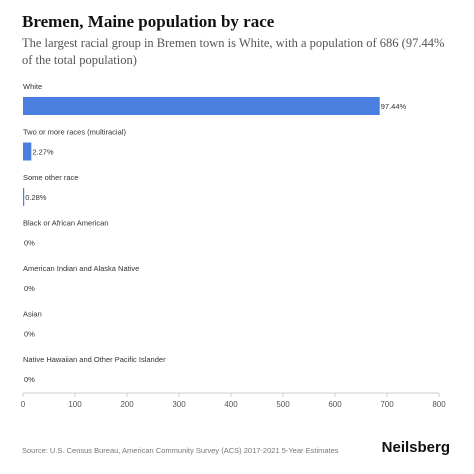 This screenshot has height=474, width=474. Describe the element at coordinates (231, 404) in the screenshot. I see `x-tick-label: 400` at that location.